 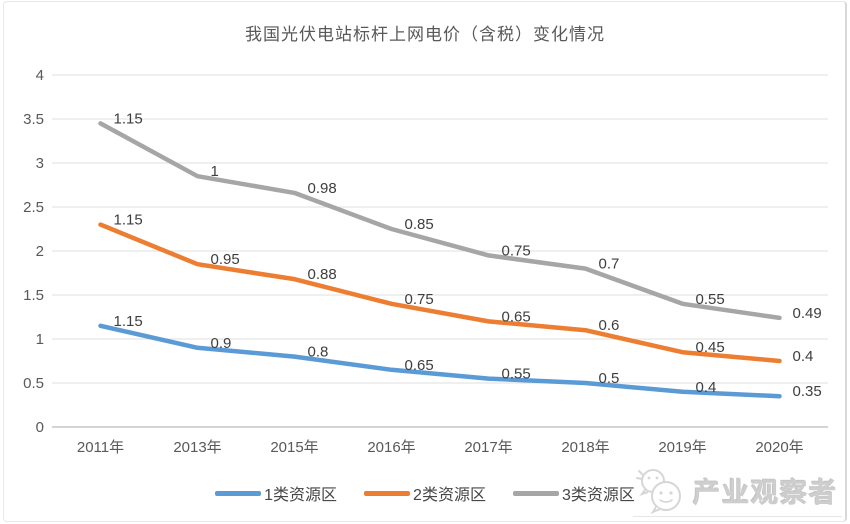 What do you see at coordinates (40, 163) in the screenshot?
I see `y-tick-label: 3` at bounding box center [40, 163].